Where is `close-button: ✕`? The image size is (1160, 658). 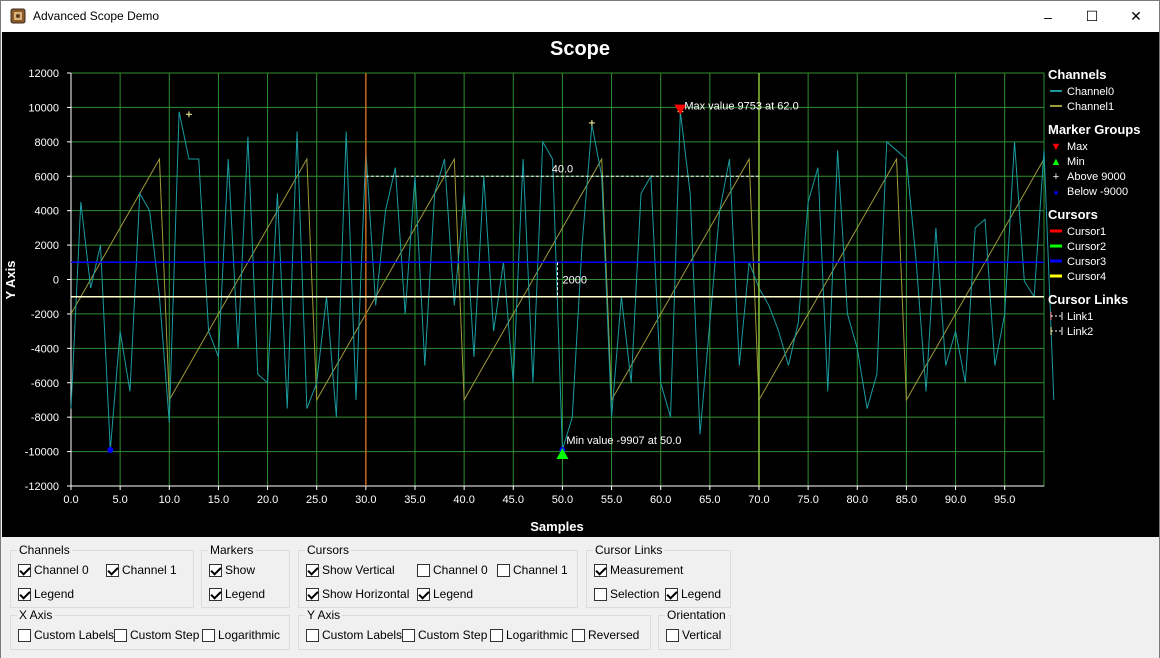
close-button: ✕ is located at coordinates (1136, 16).